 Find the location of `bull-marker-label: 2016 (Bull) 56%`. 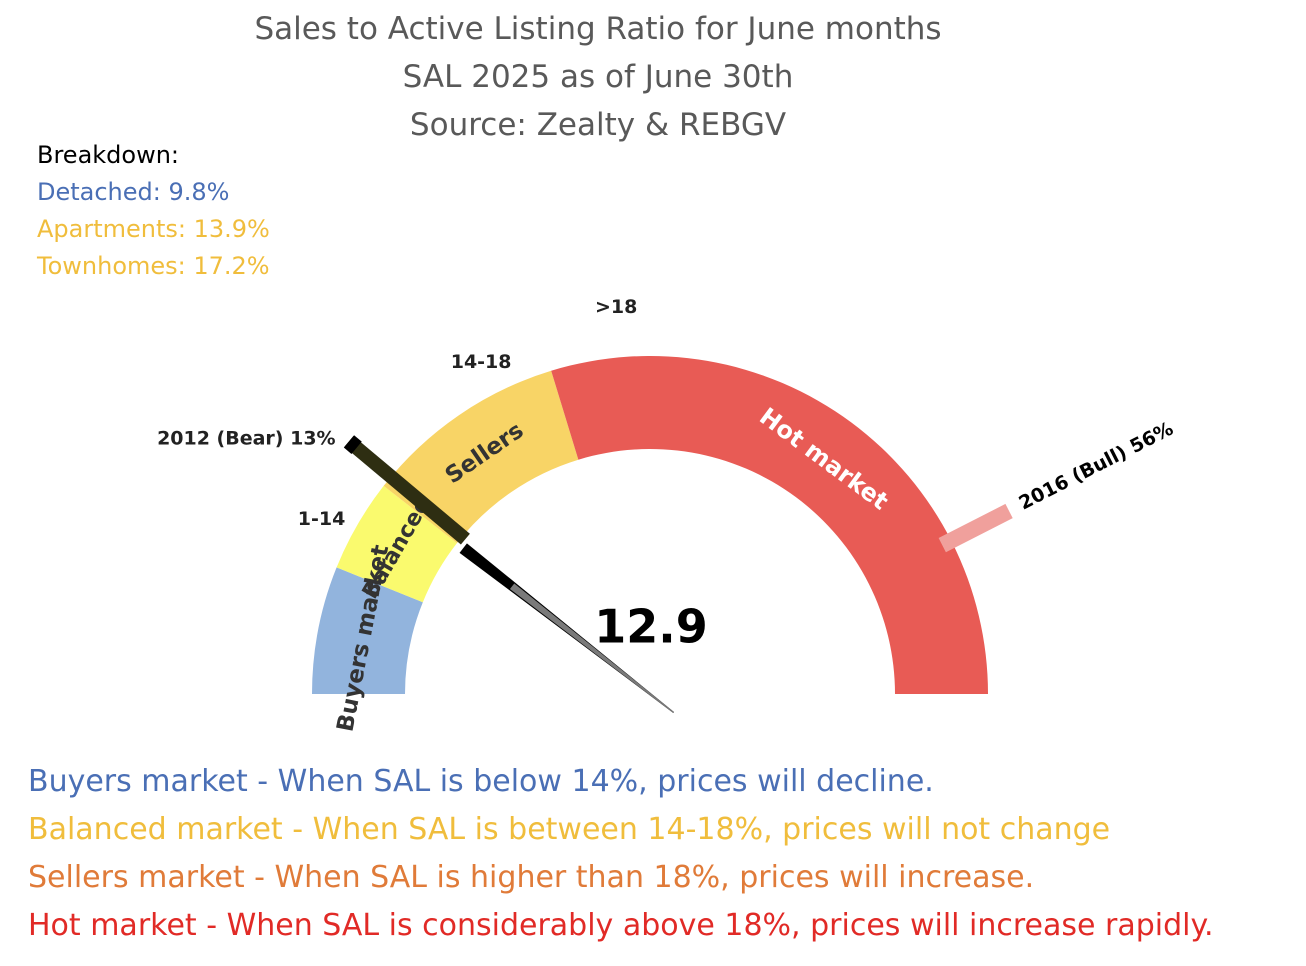

bull-marker-label: 2016 (Bull) 56% is located at coordinates (1095, 466).